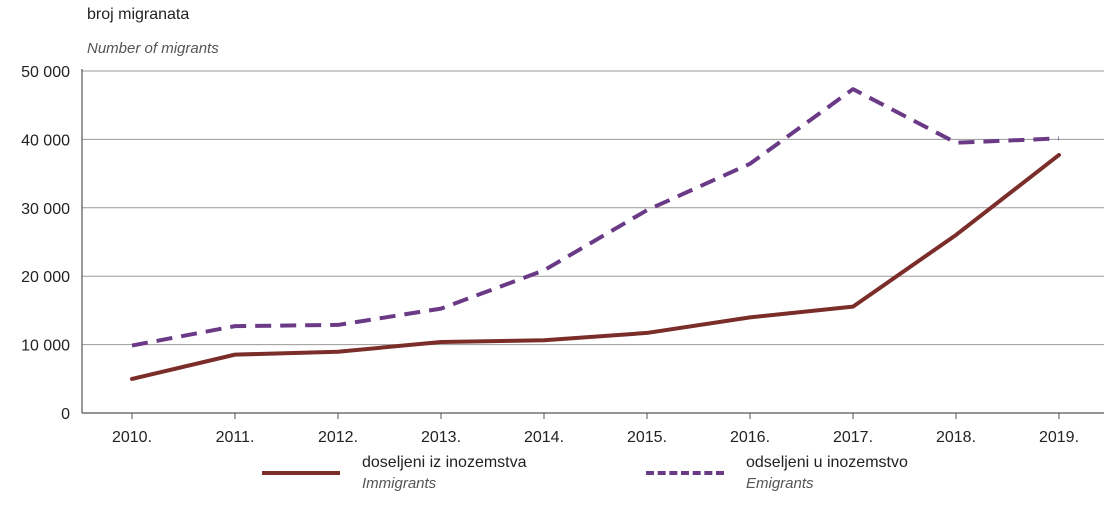 Image resolution: width=1106 pixels, height=520 pixels. I want to click on y-axis-title: broj migranata, so click(138, 14).